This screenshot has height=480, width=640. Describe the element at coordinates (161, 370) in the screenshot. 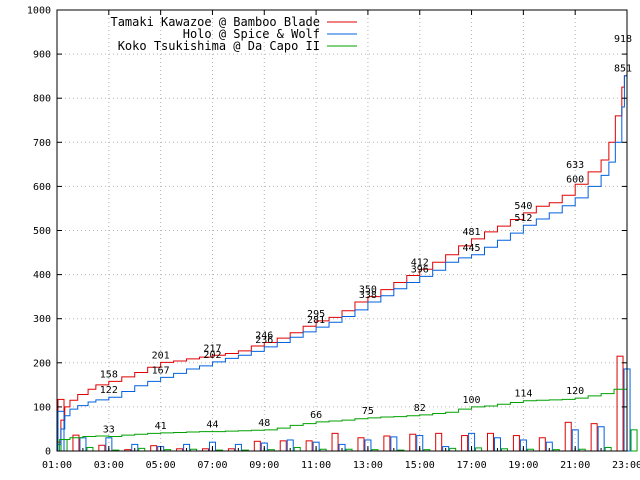

I see `data-label: 167` at that location.